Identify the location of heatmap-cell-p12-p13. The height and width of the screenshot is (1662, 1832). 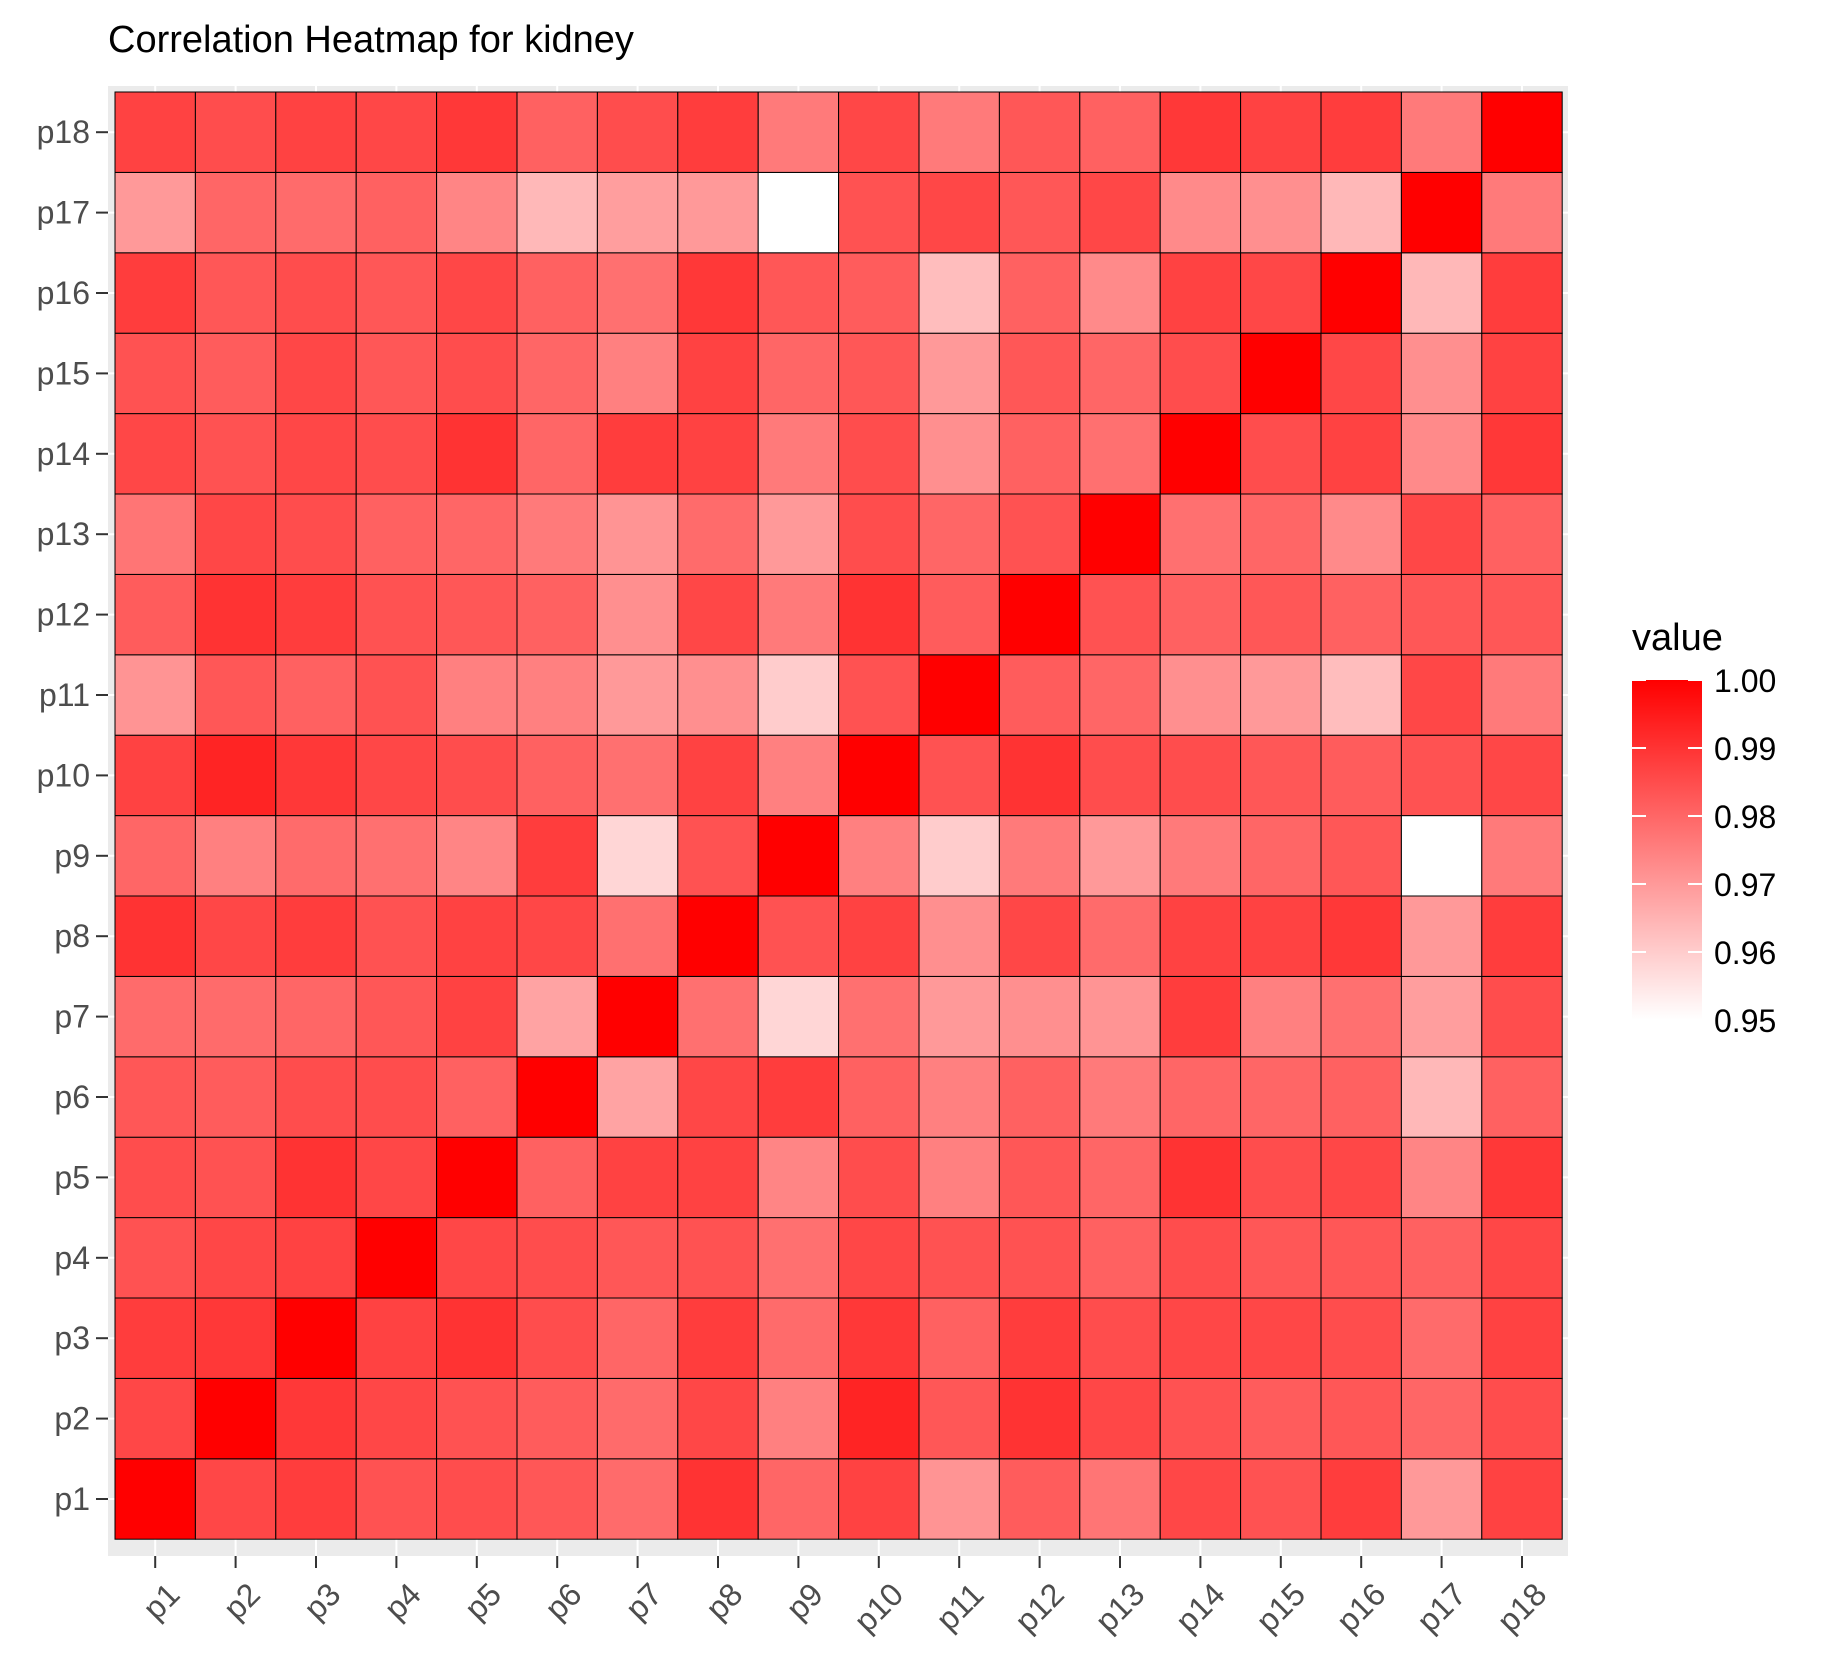
(1120, 614).